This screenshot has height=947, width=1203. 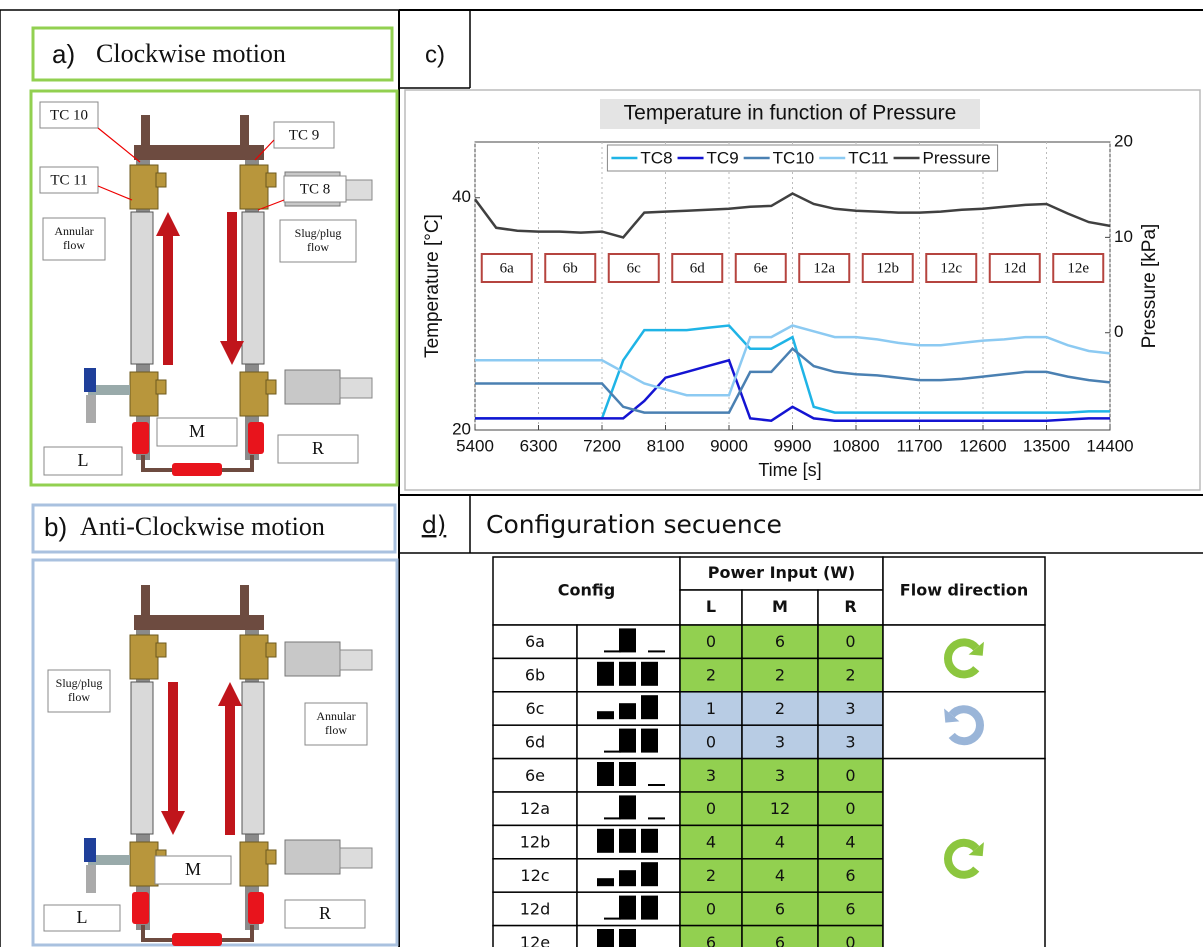 What do you see at coordinates (802, 158) in the screenshot?
I see `legend-box` at bounding box center [802, 158].